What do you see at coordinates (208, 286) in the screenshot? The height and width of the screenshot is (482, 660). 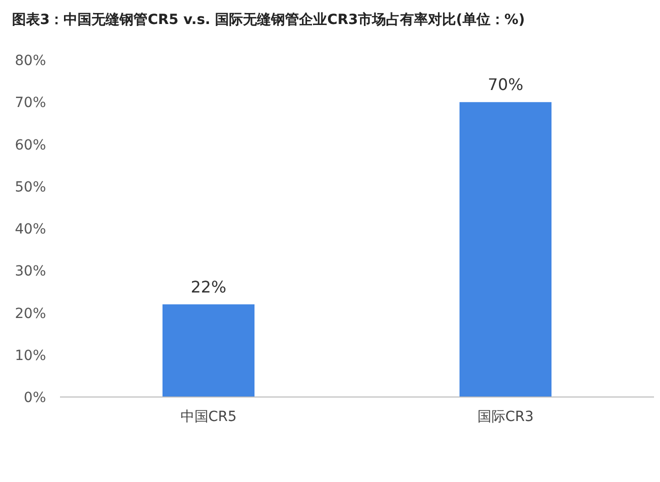 I see `data-label: 22%` at bounding box center [208, 286].